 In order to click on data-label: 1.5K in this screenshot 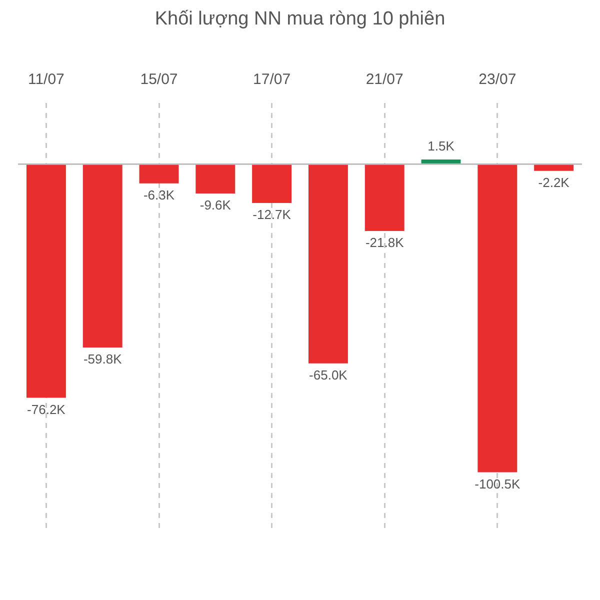, I will do `click(441, 146)`.